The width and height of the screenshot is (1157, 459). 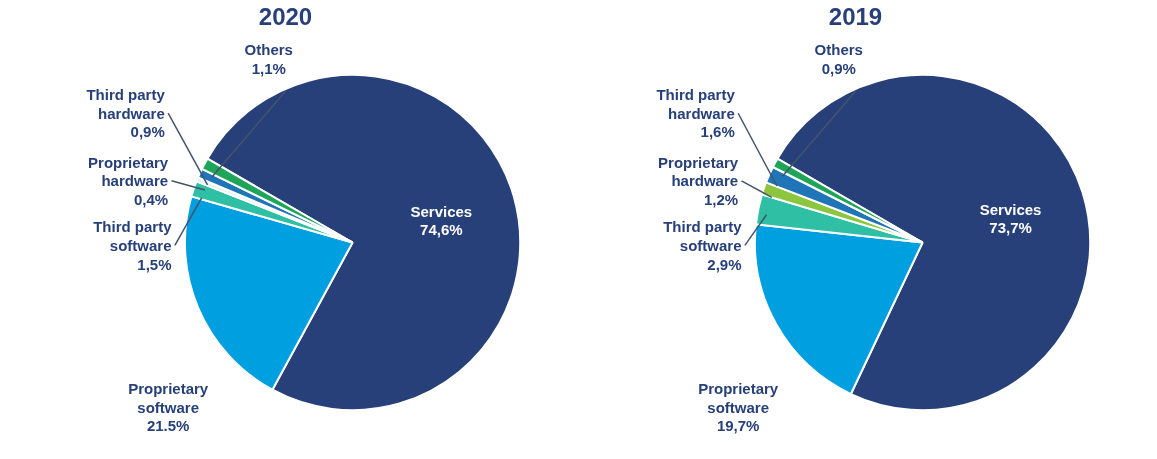 What do you see at coordinates (151, 199) in the screenshot?
I see `data-label: 0,4%` at bounding box center [151, 199].